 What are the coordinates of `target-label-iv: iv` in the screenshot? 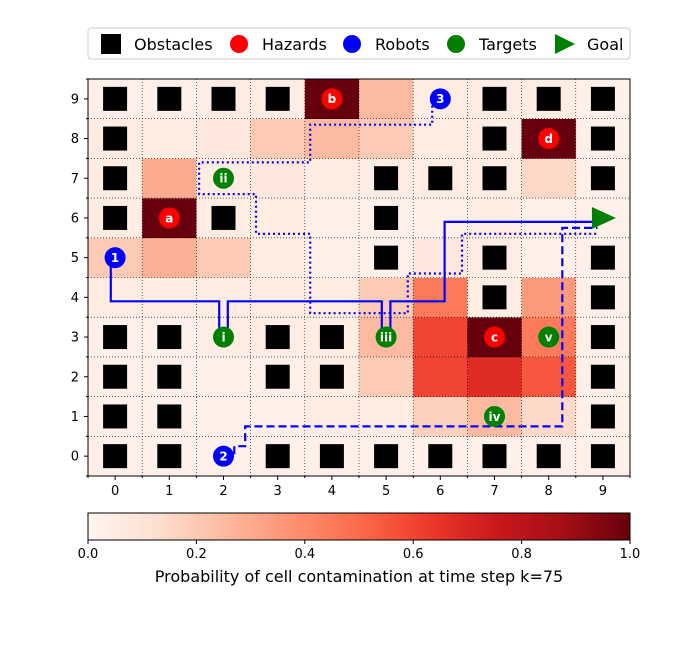 It's located at (495, 417).